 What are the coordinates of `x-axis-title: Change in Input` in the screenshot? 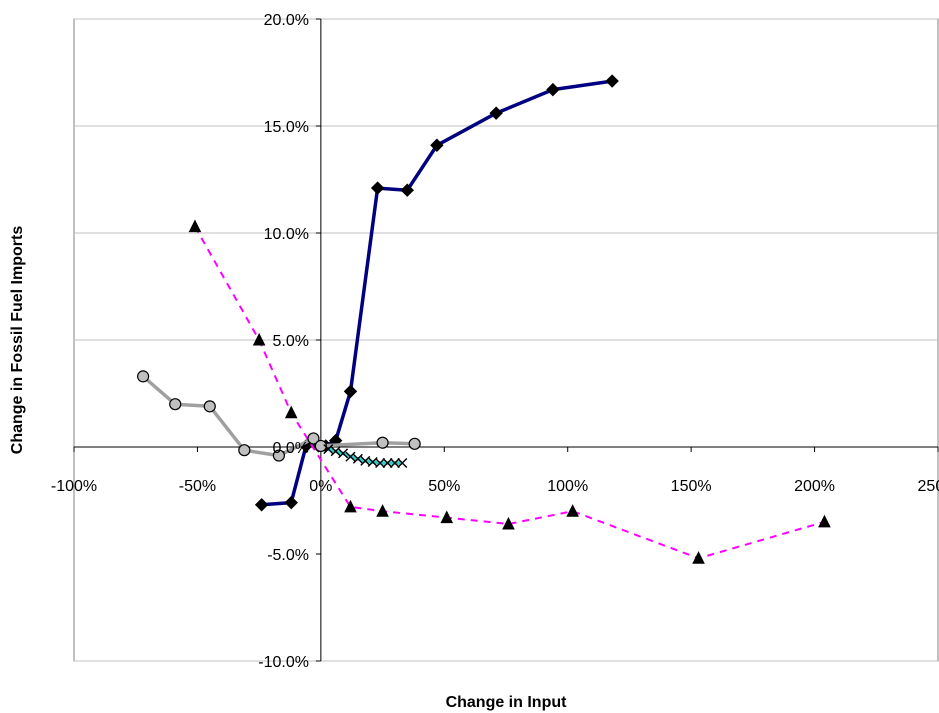 It's located at (507, 702).